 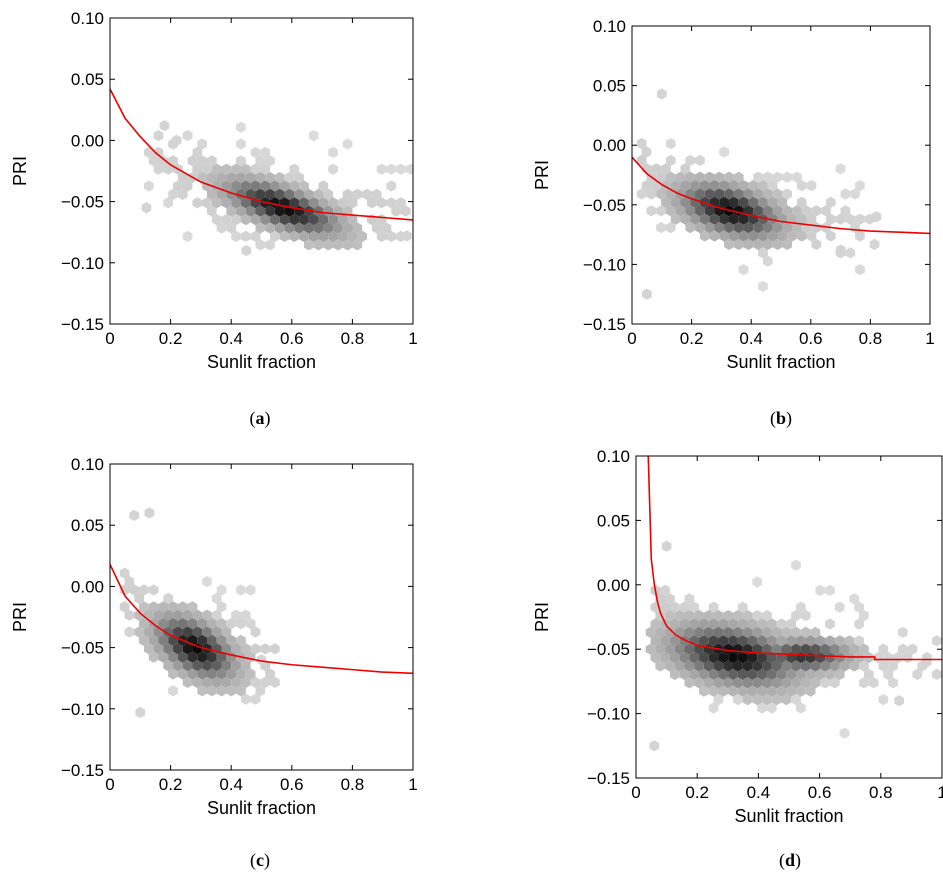 What do you see at coordinates (87, 140) in the screenshot?
I see `y-tick-label: 0.00` at bounding box center [87, 140].